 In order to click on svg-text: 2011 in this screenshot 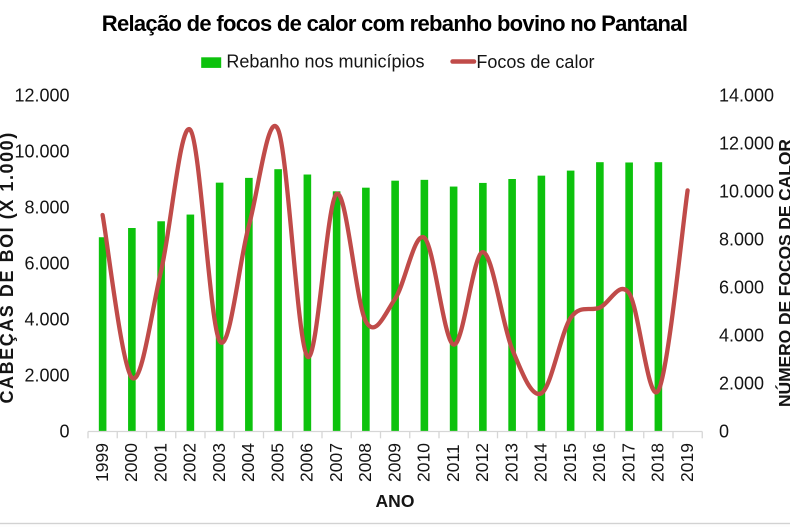, I will do `click(453, 463)`.